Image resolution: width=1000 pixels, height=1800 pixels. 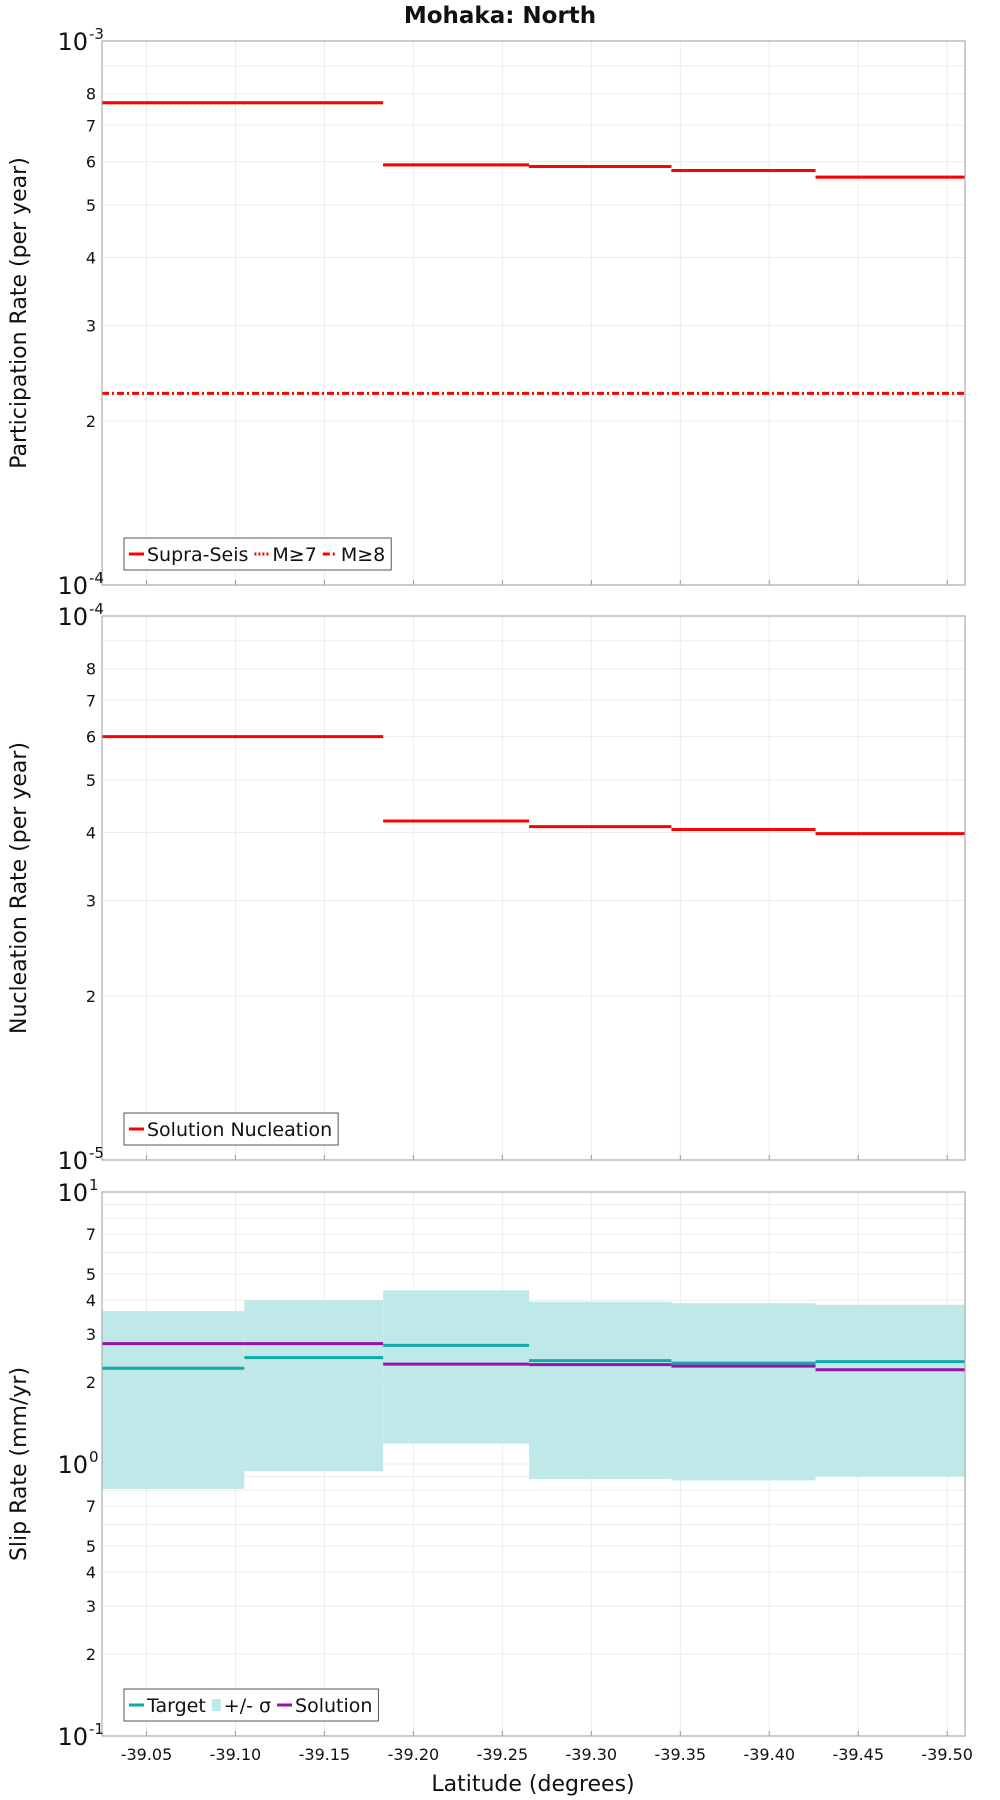 I want to click on series-solution, so click(x=533, y=1357).